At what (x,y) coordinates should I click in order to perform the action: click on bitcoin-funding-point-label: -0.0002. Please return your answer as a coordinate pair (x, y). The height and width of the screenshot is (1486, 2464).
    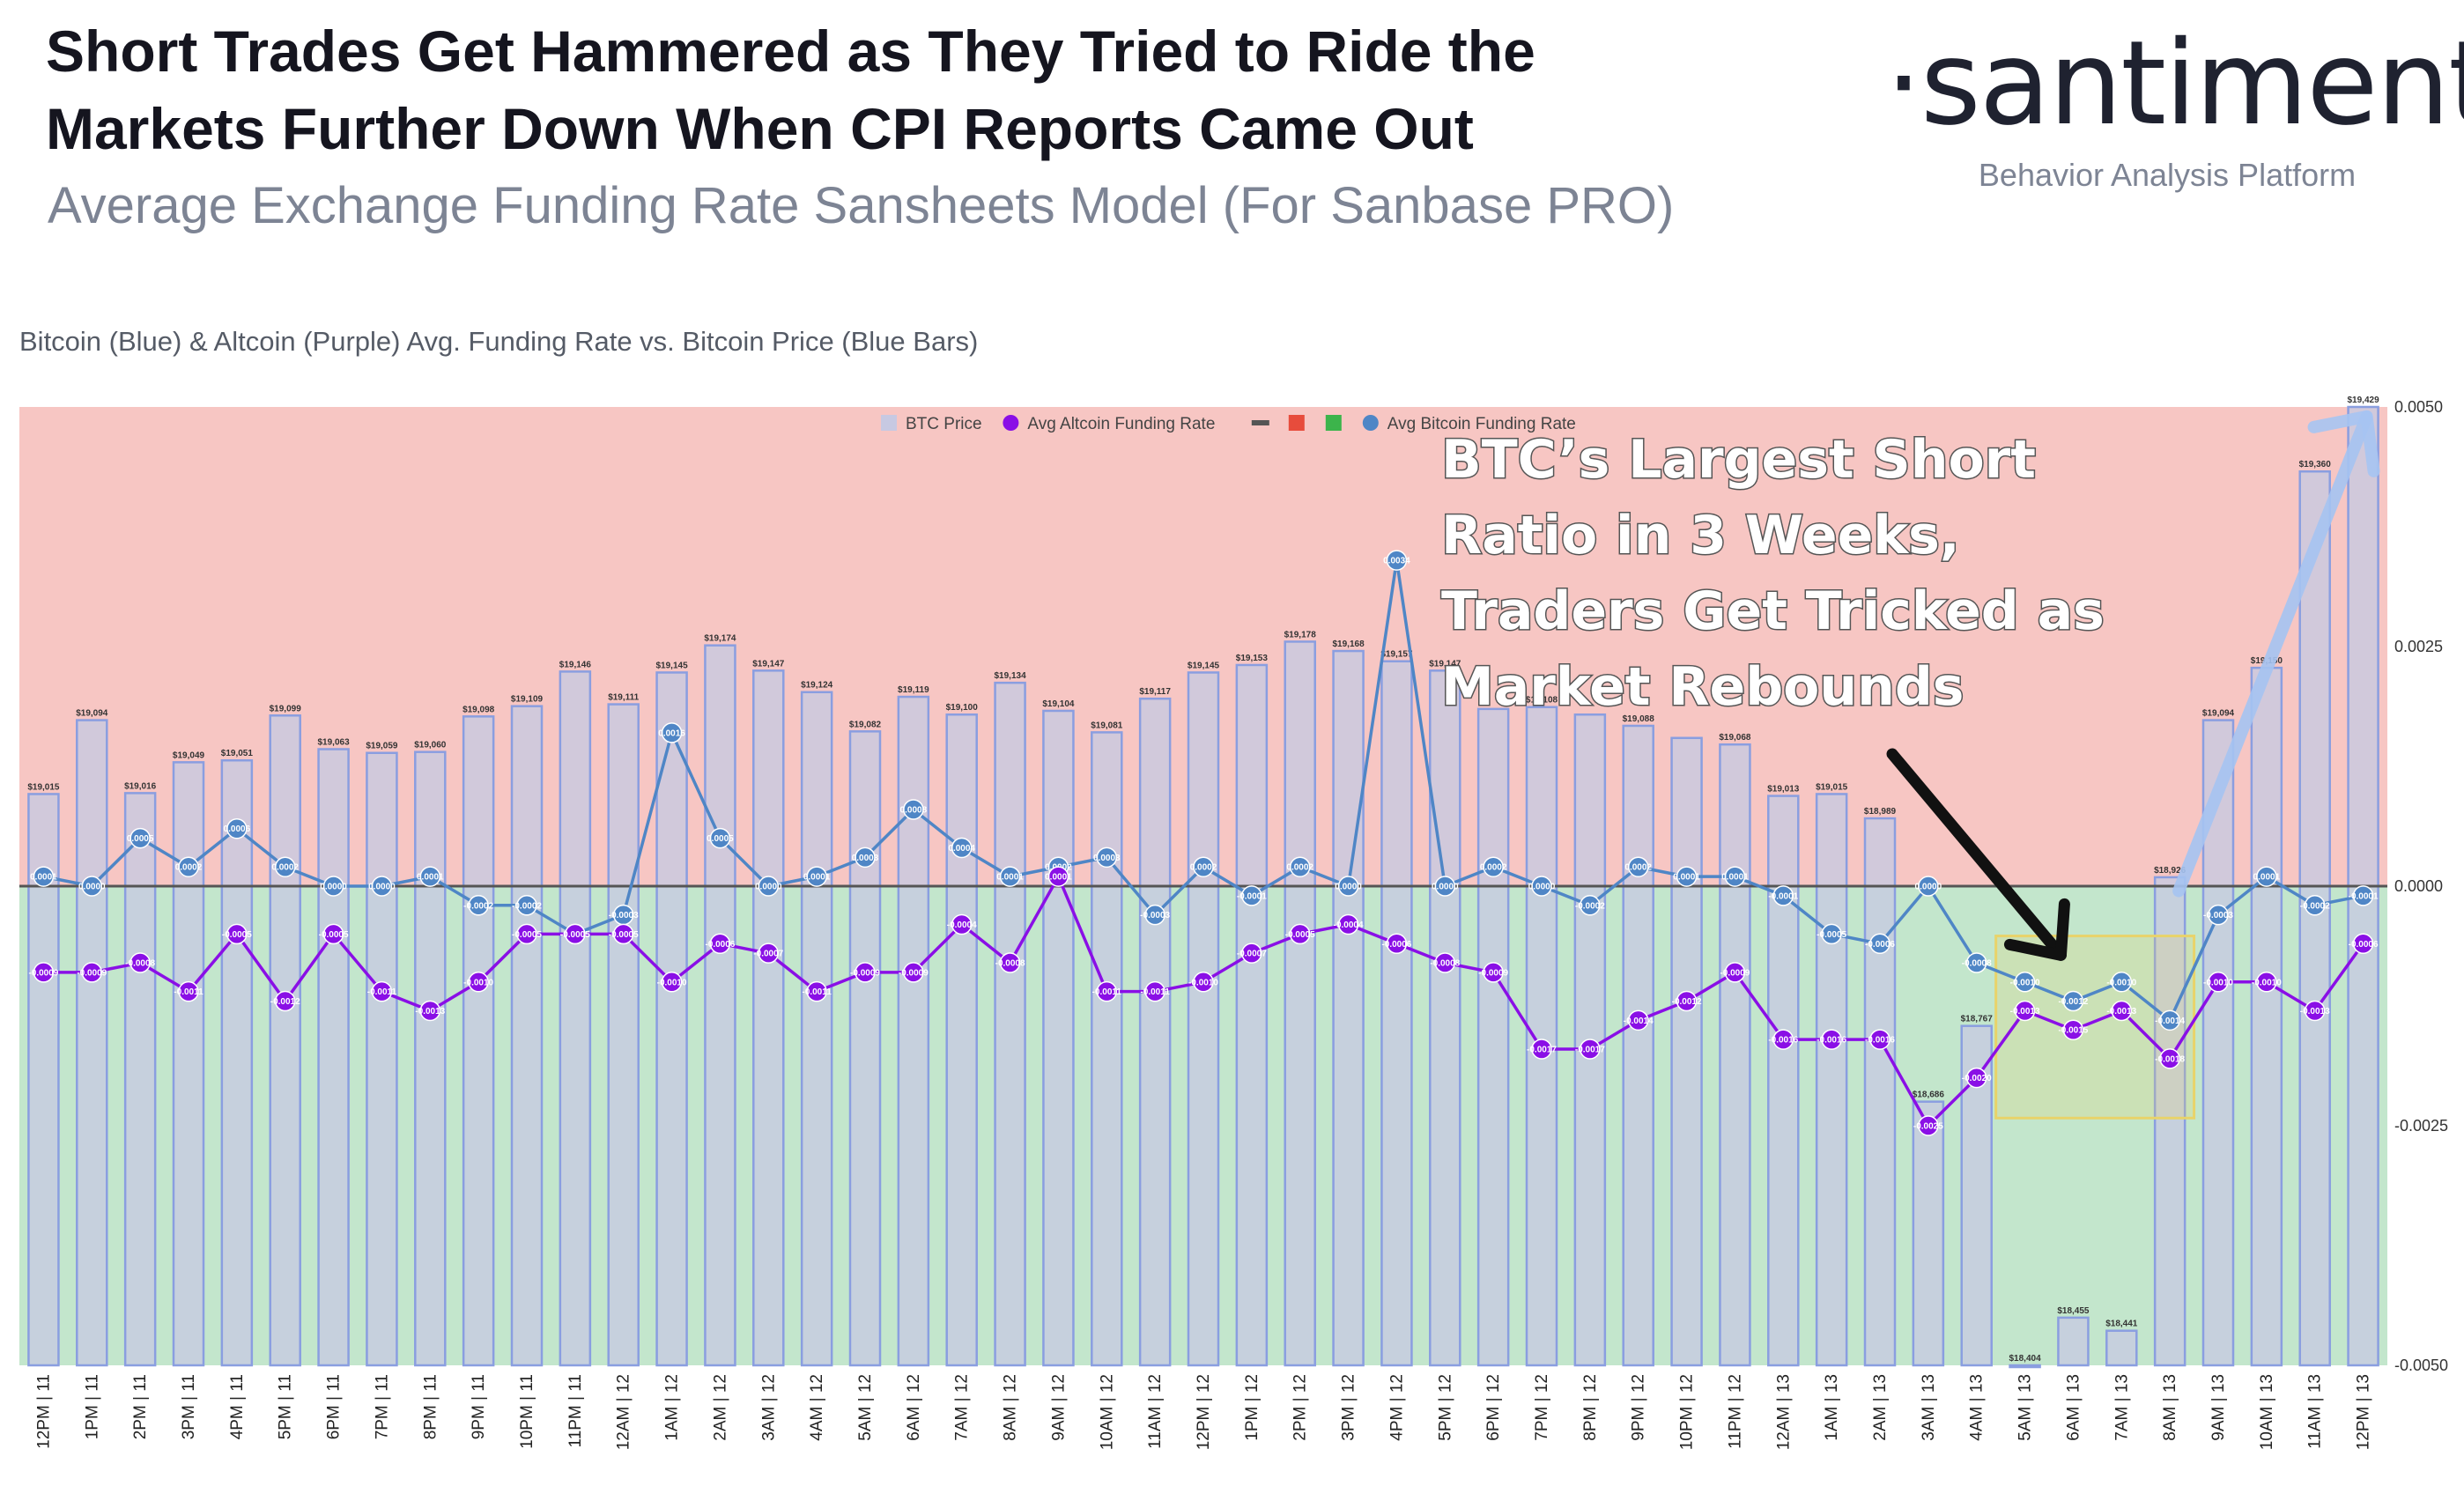
    Looking at the image, I should click on (2315, 906).